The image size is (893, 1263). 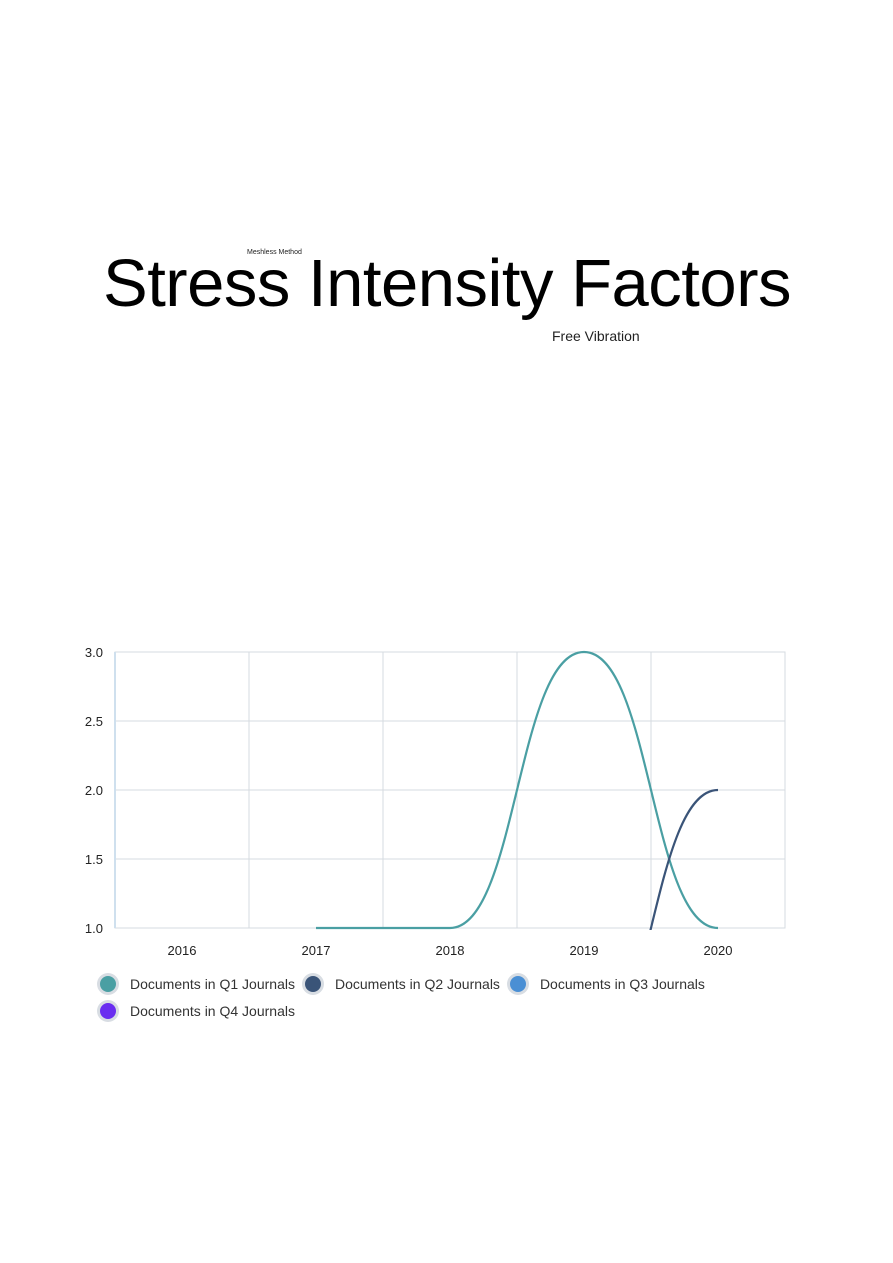 What do you see at coordinates (94, 790) in the screenshot?
I see `y-tick-label: 2.0` at bounding box center [94, 790].